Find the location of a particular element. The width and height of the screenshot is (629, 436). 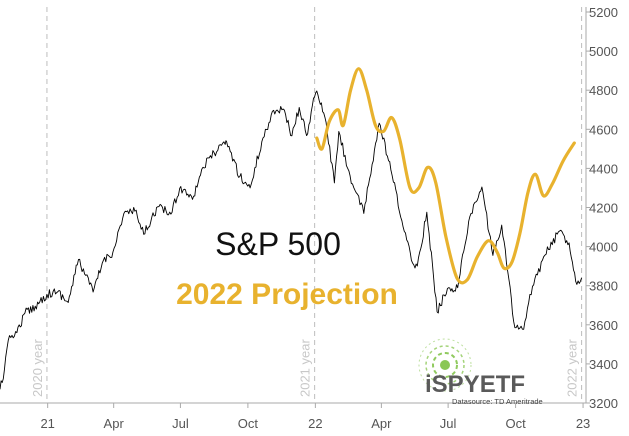

year-marker-label: 2022 year is located at coordinates (572, 368).